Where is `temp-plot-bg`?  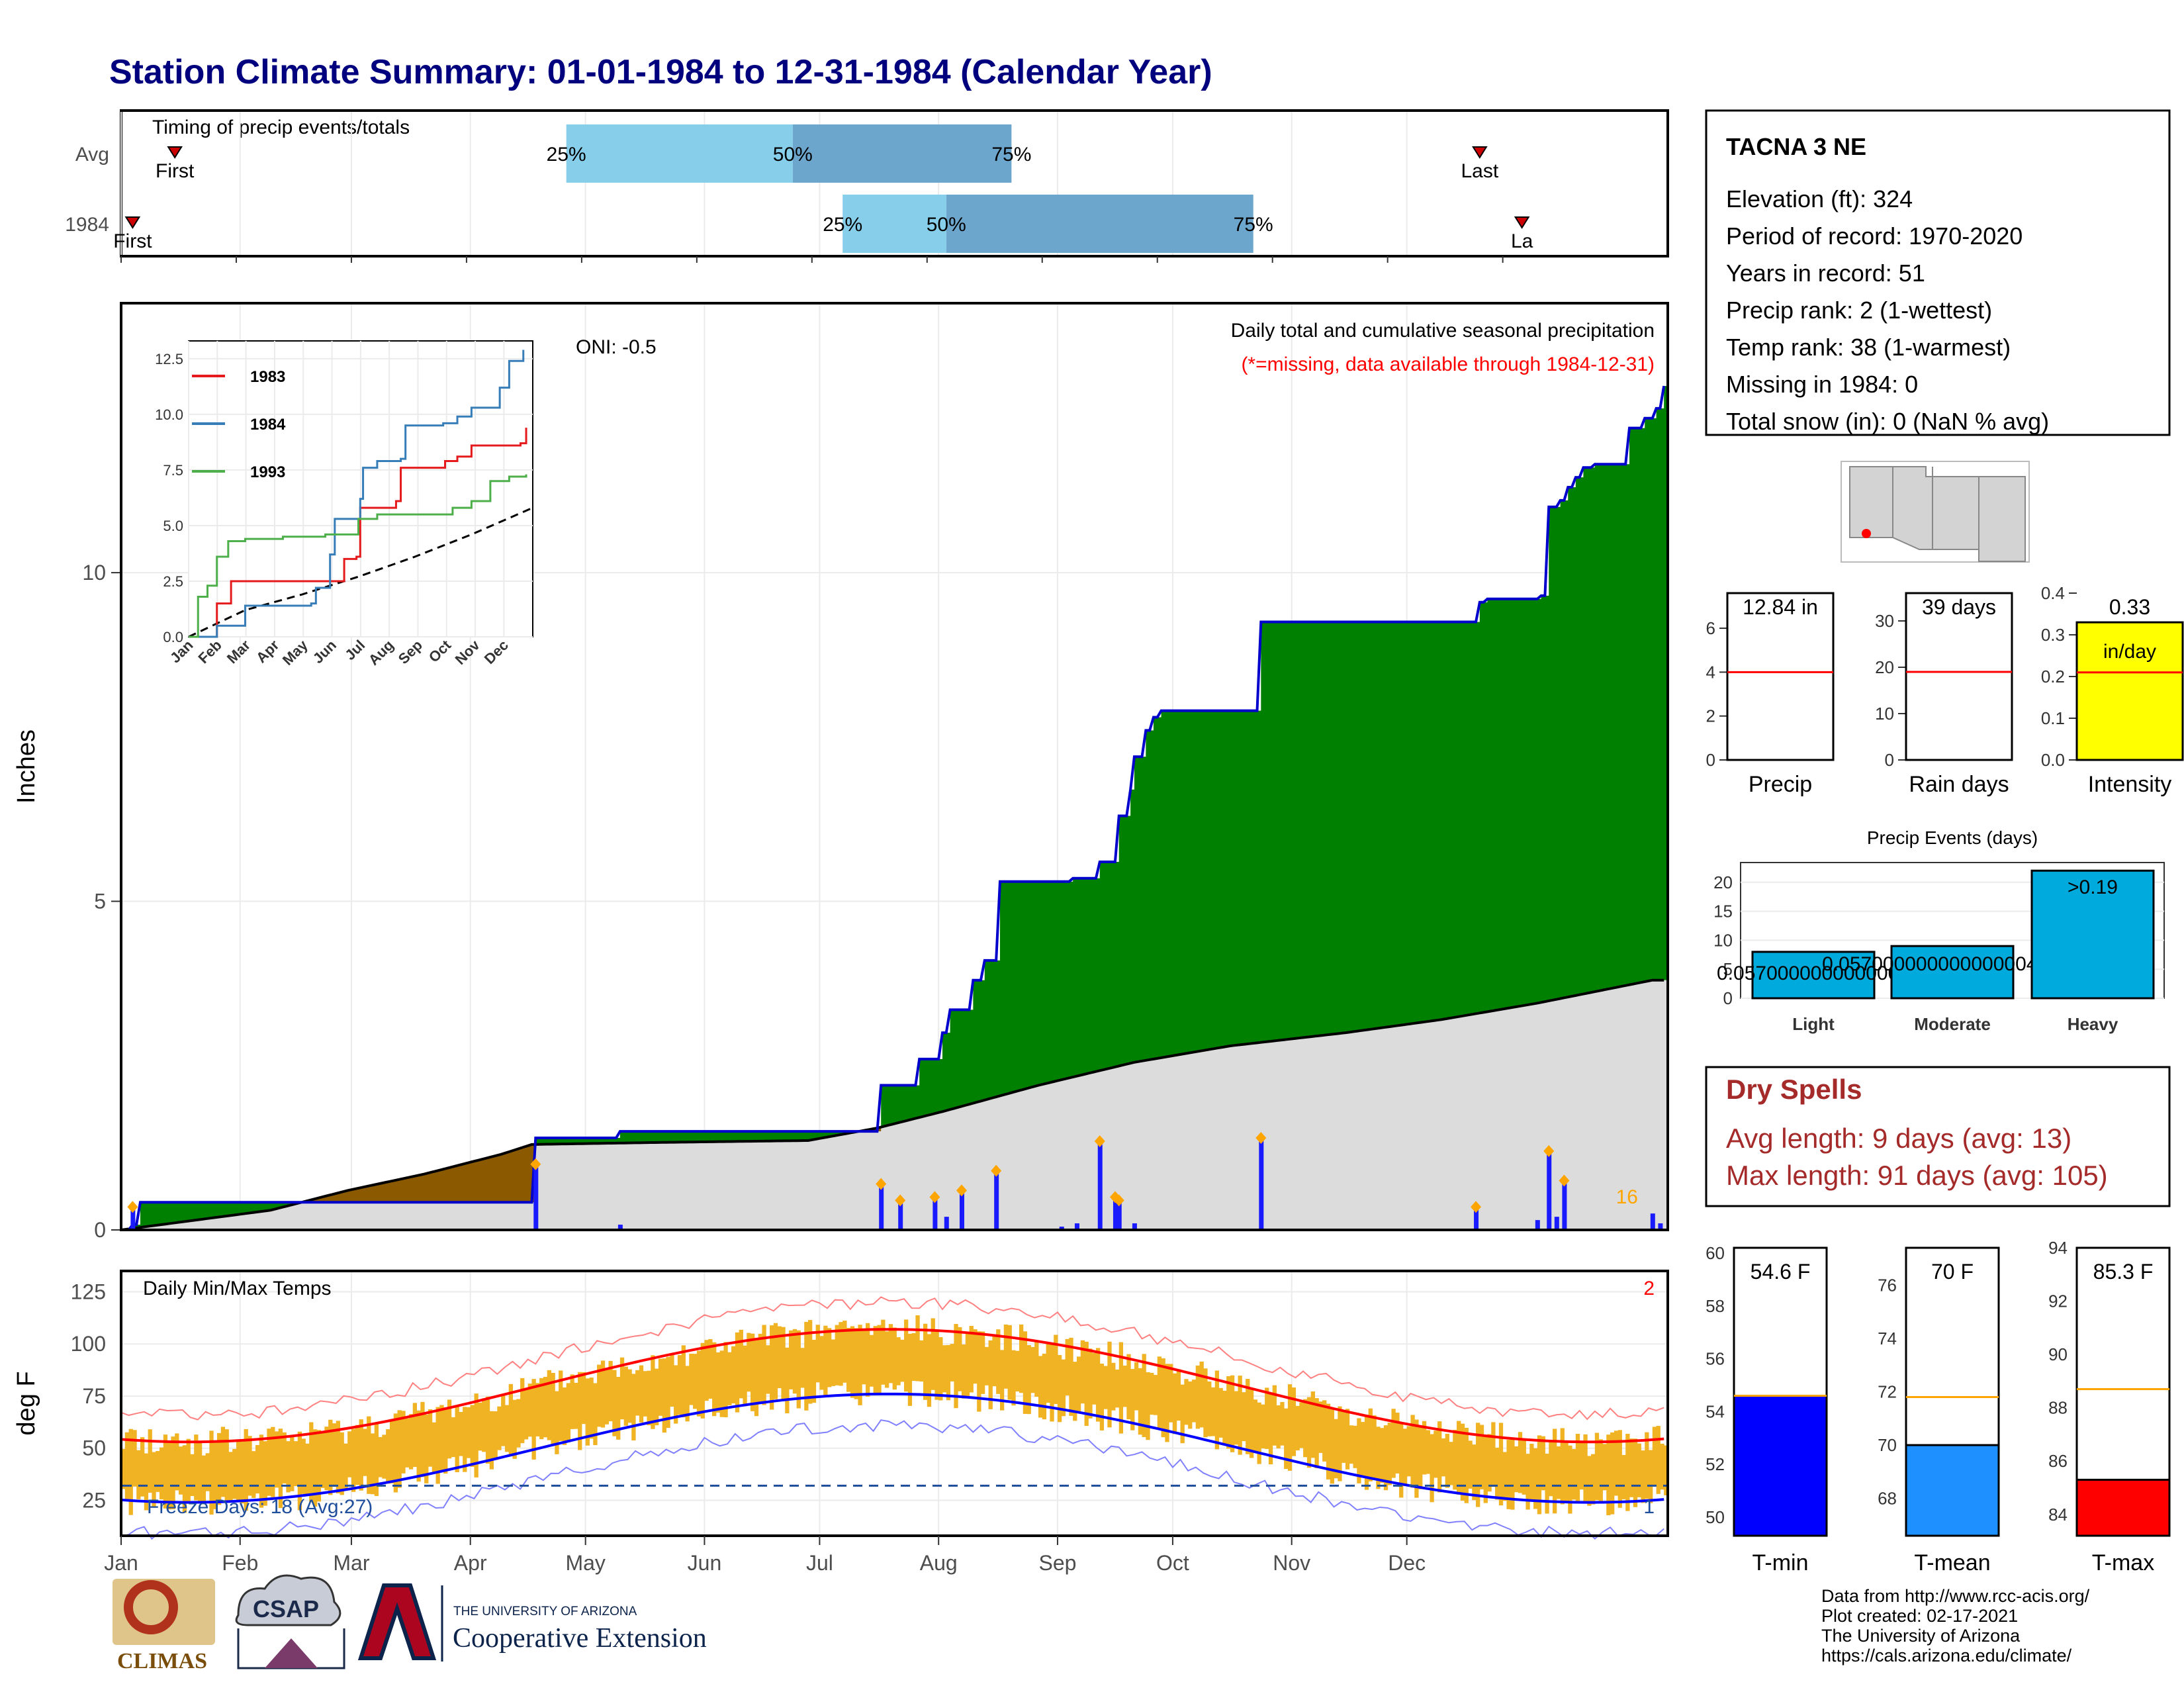
temp-plot-bg is located at coordinates (894, 1403).